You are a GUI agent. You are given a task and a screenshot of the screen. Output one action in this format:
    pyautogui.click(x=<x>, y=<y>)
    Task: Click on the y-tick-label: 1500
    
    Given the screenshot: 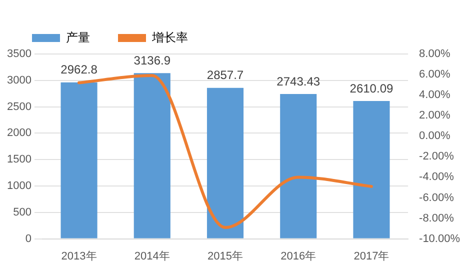 What is the action you would take?
    pyautogui.click(x=19, y=160)
    